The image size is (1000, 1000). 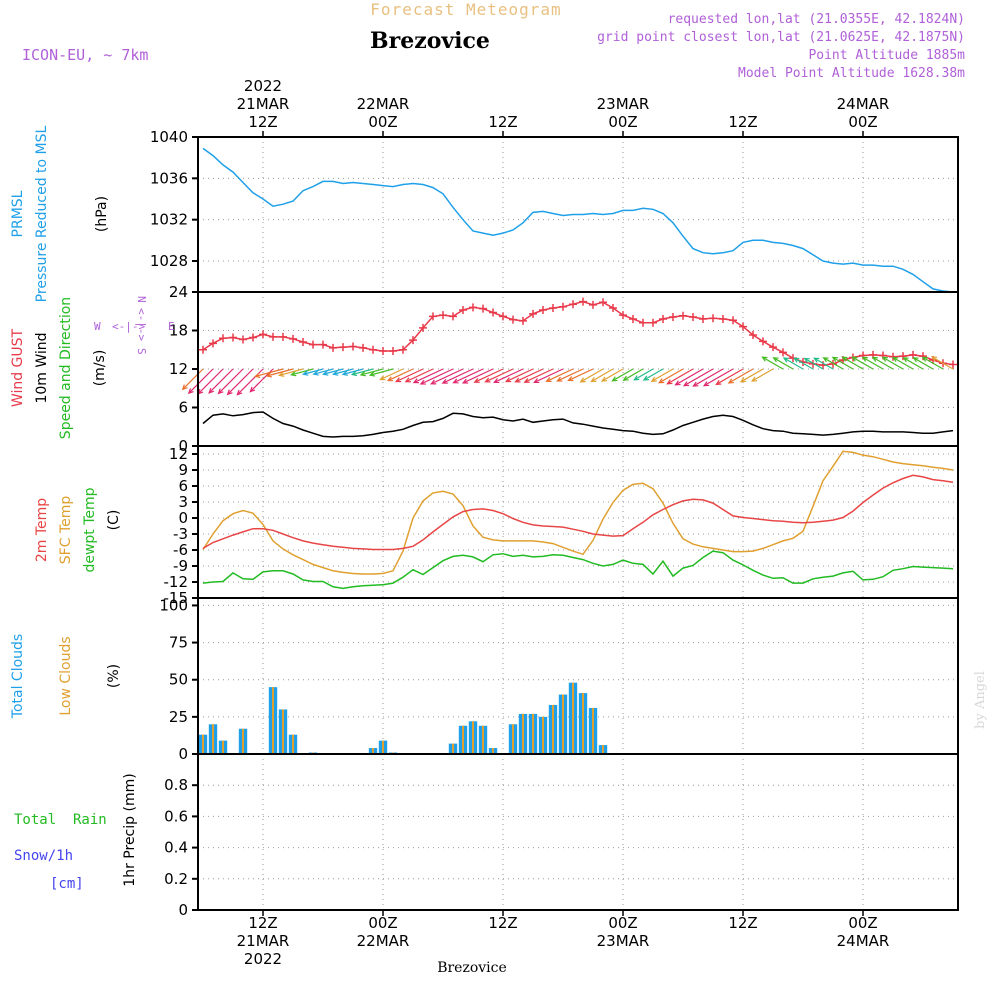 What do you see at coordinates (169, 178) in the screenshot?
I see `y-tick-label: 1036` at bounding box center [169, 178].